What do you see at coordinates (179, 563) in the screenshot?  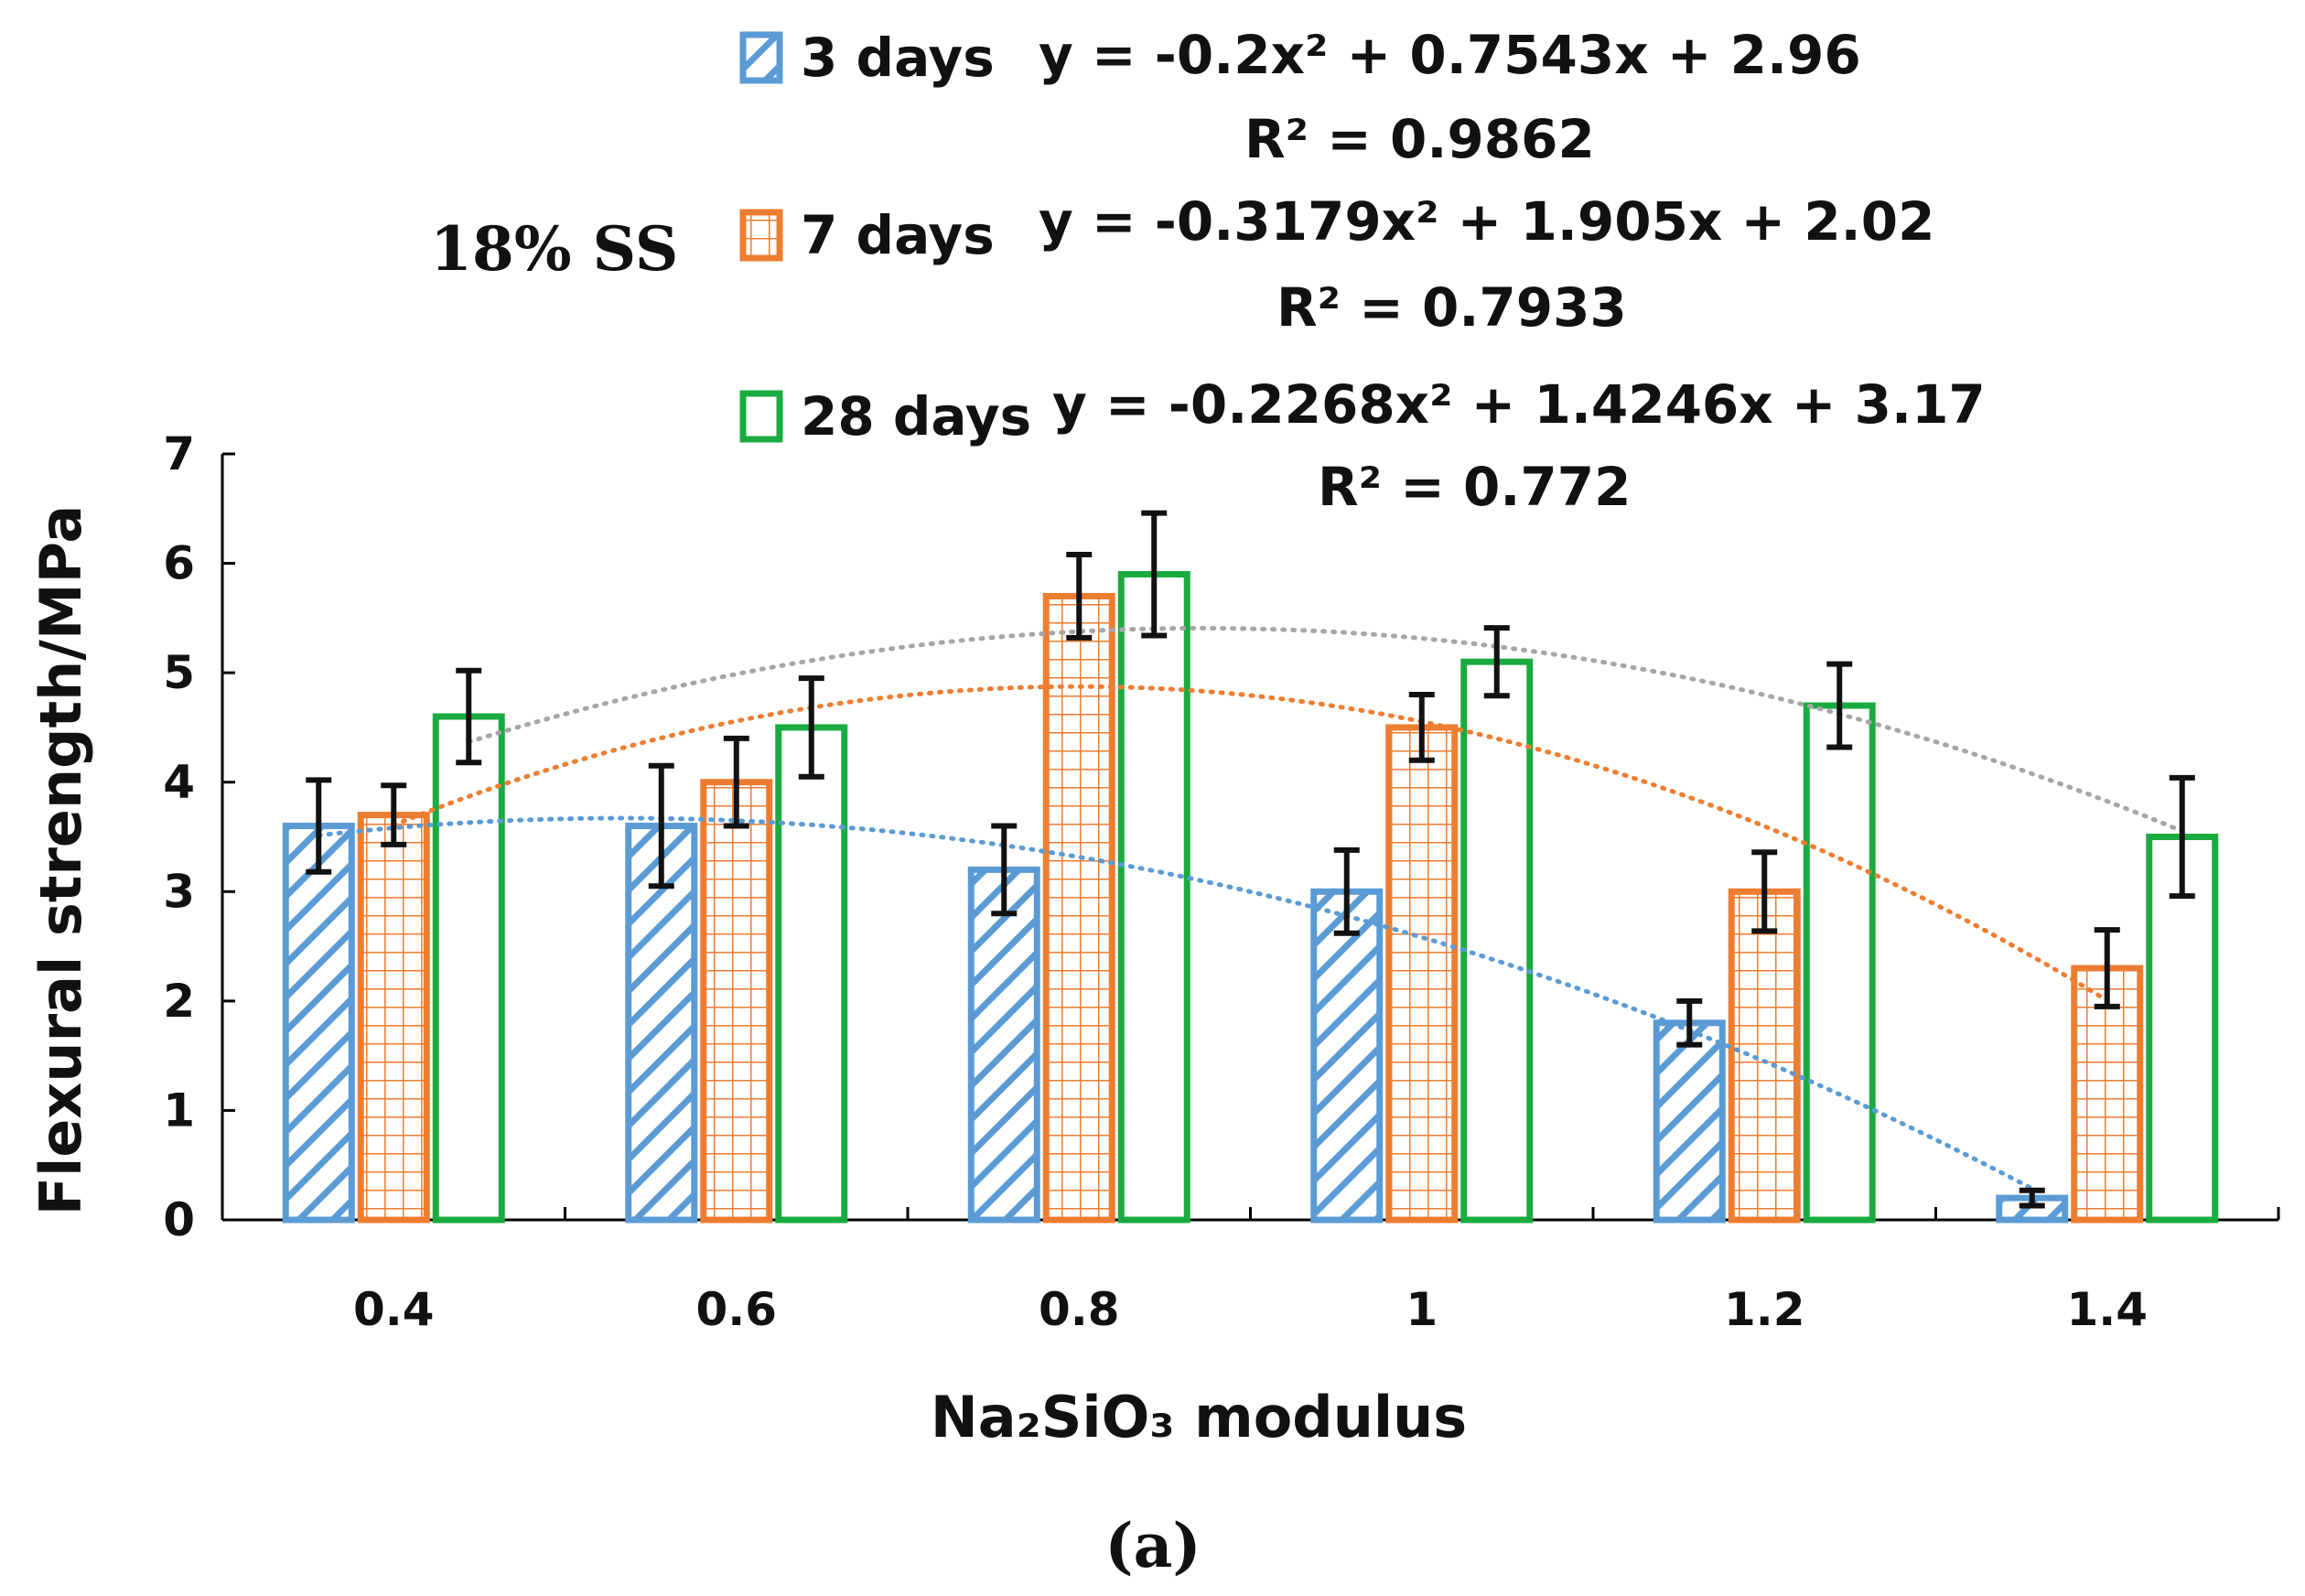 I see `y-tick-label: 6` at bounding box center [179, 563].